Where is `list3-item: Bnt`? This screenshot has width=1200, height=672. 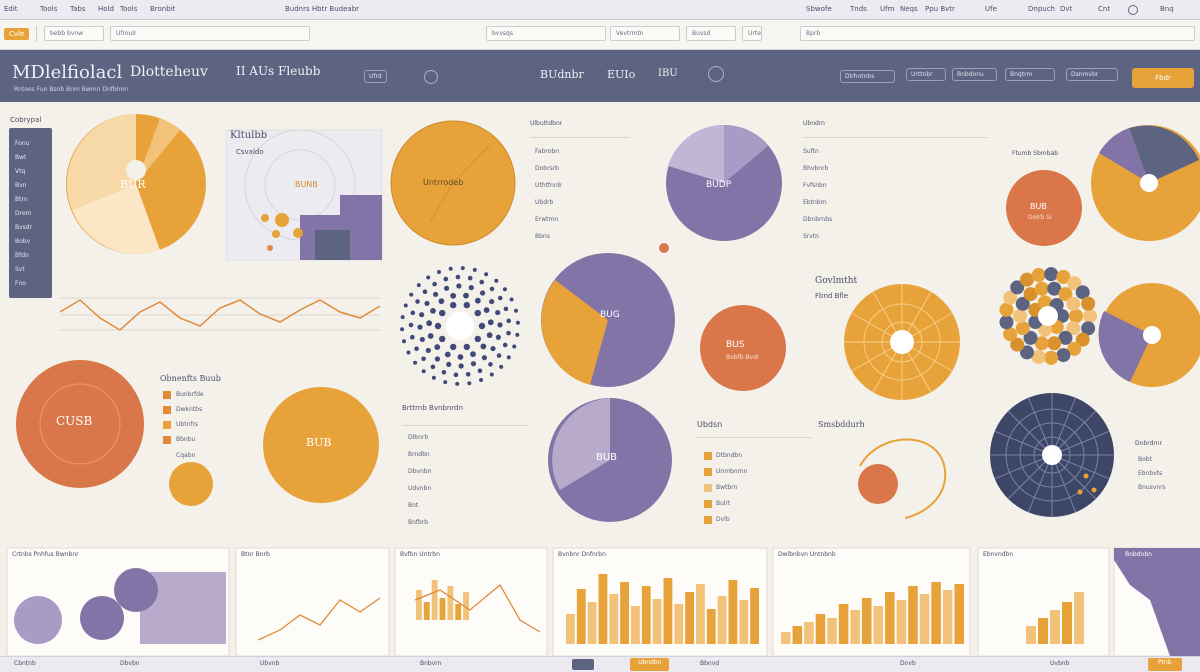 list3-item: Bnt is located at coordinates (413, 505).